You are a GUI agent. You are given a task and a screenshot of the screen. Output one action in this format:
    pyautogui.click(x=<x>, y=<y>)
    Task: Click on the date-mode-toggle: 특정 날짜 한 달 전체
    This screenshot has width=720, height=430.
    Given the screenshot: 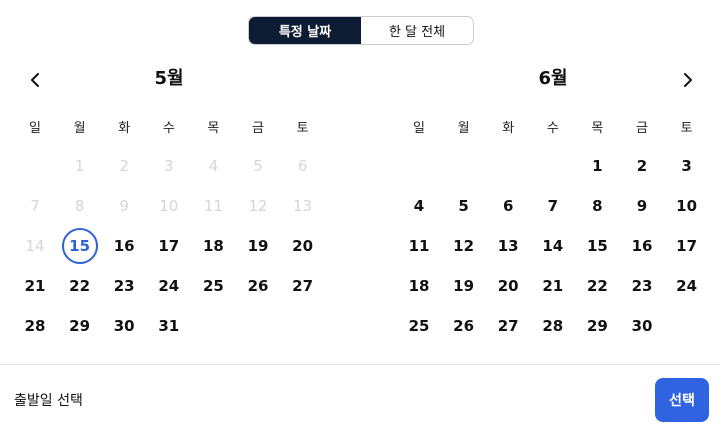 What is the action you would take?
    pyautogui.click(x=361, y=30)
    